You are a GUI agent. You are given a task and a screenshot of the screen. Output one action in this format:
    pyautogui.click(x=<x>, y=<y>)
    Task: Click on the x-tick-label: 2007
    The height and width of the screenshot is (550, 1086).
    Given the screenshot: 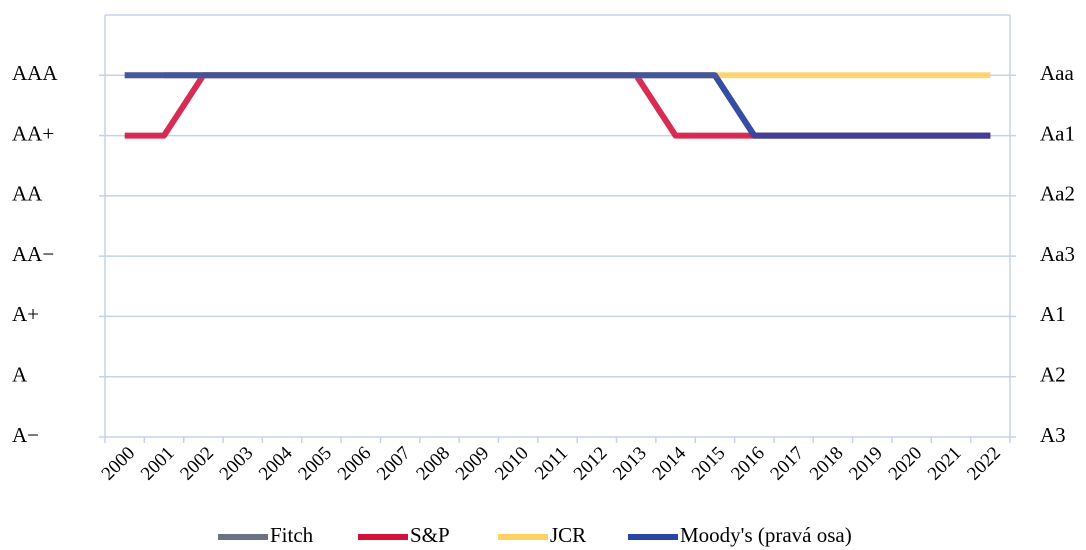 What is the action you would take?
    pyautogui.click(x=394, y=464)
    